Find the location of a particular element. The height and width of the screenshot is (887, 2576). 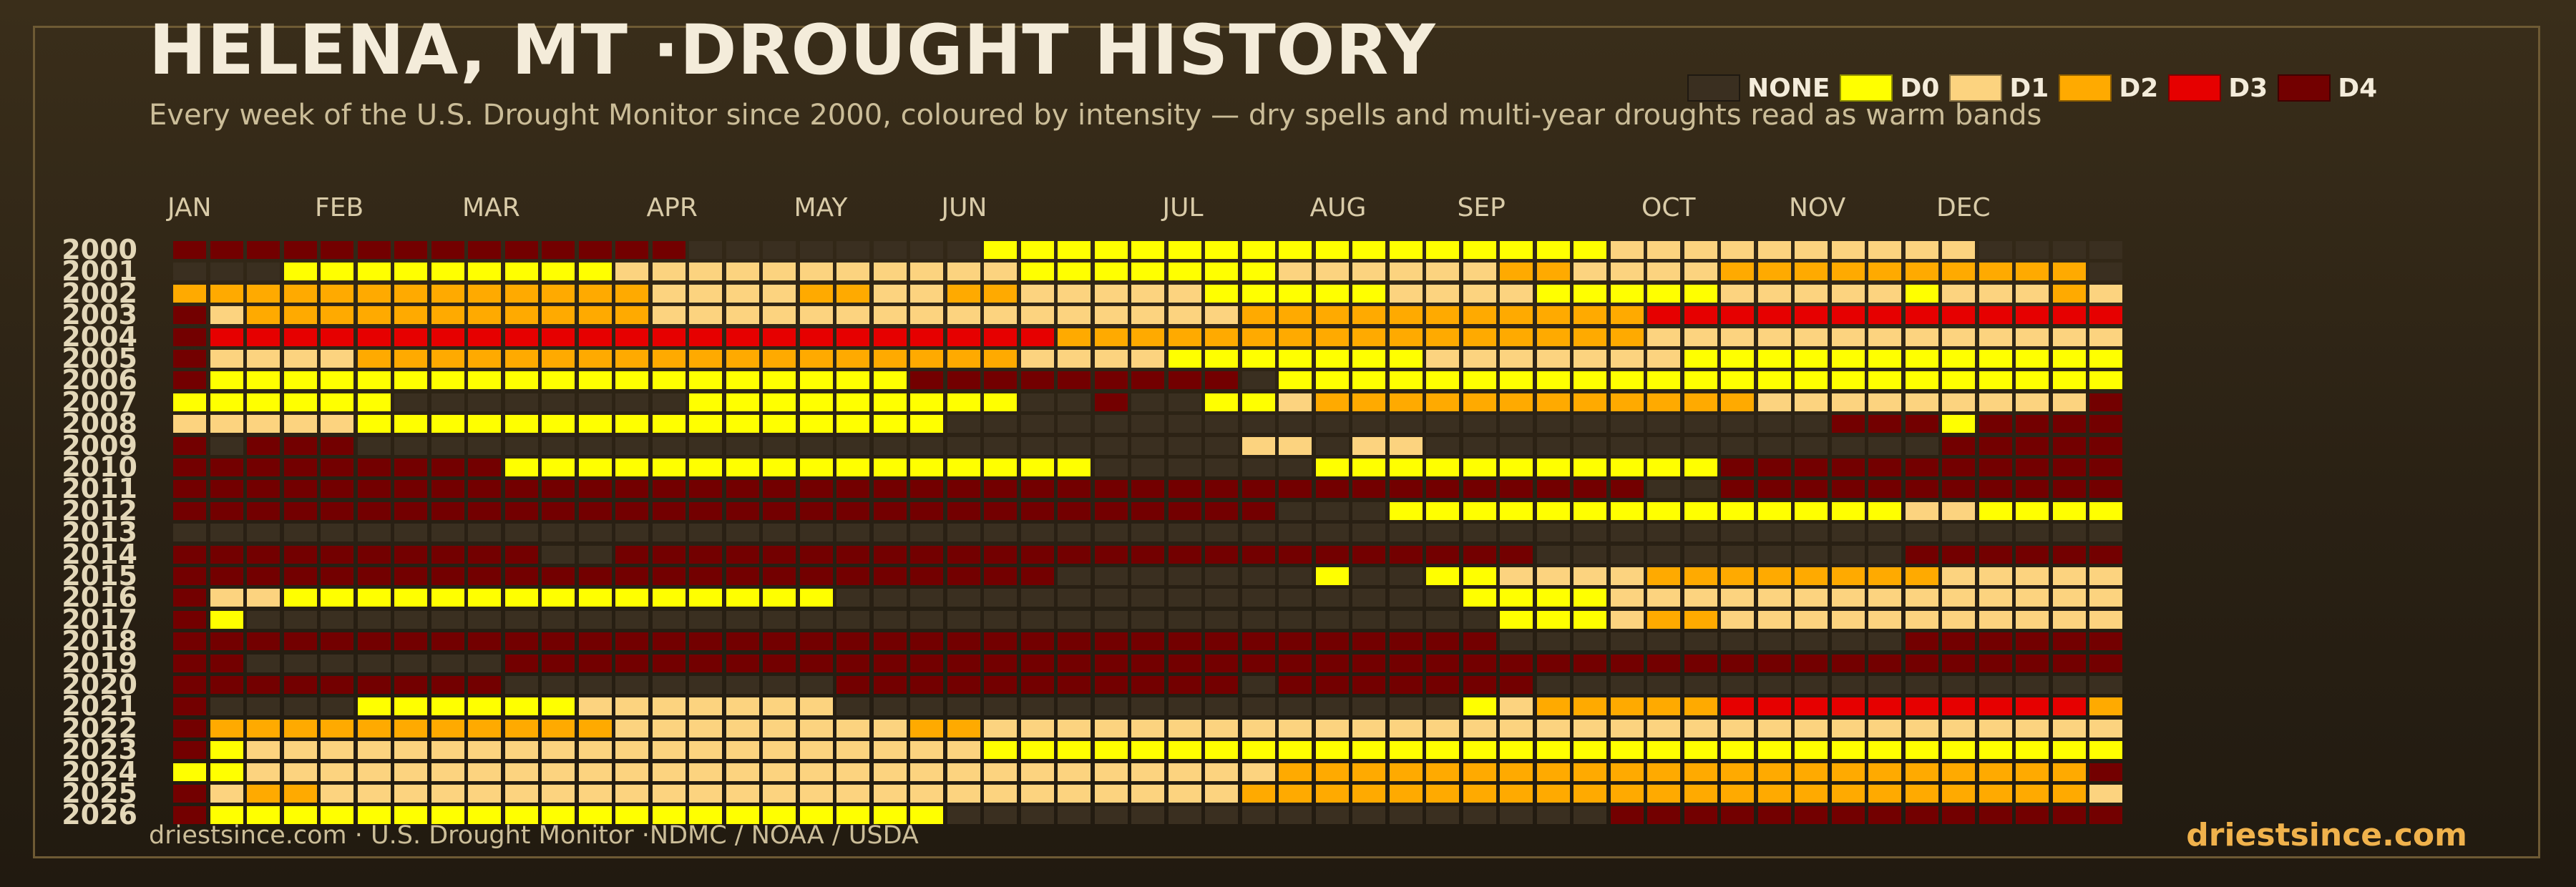

legend-swatch is located at coordinates (2195, 88).